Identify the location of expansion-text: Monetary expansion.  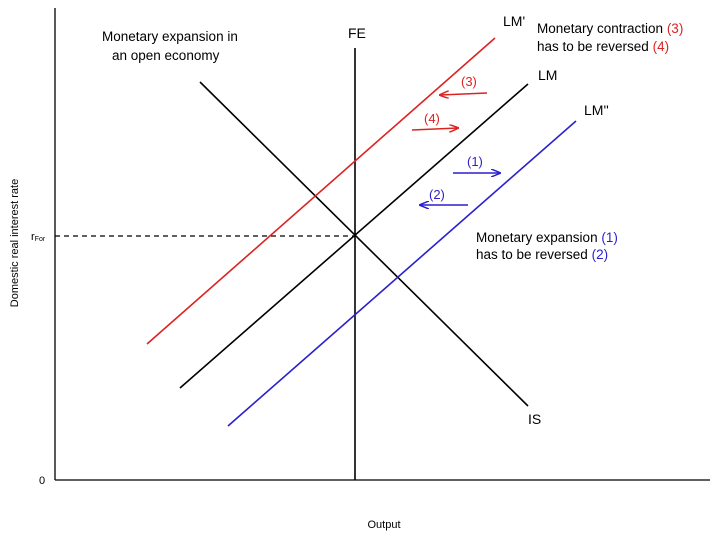
(538, 237).